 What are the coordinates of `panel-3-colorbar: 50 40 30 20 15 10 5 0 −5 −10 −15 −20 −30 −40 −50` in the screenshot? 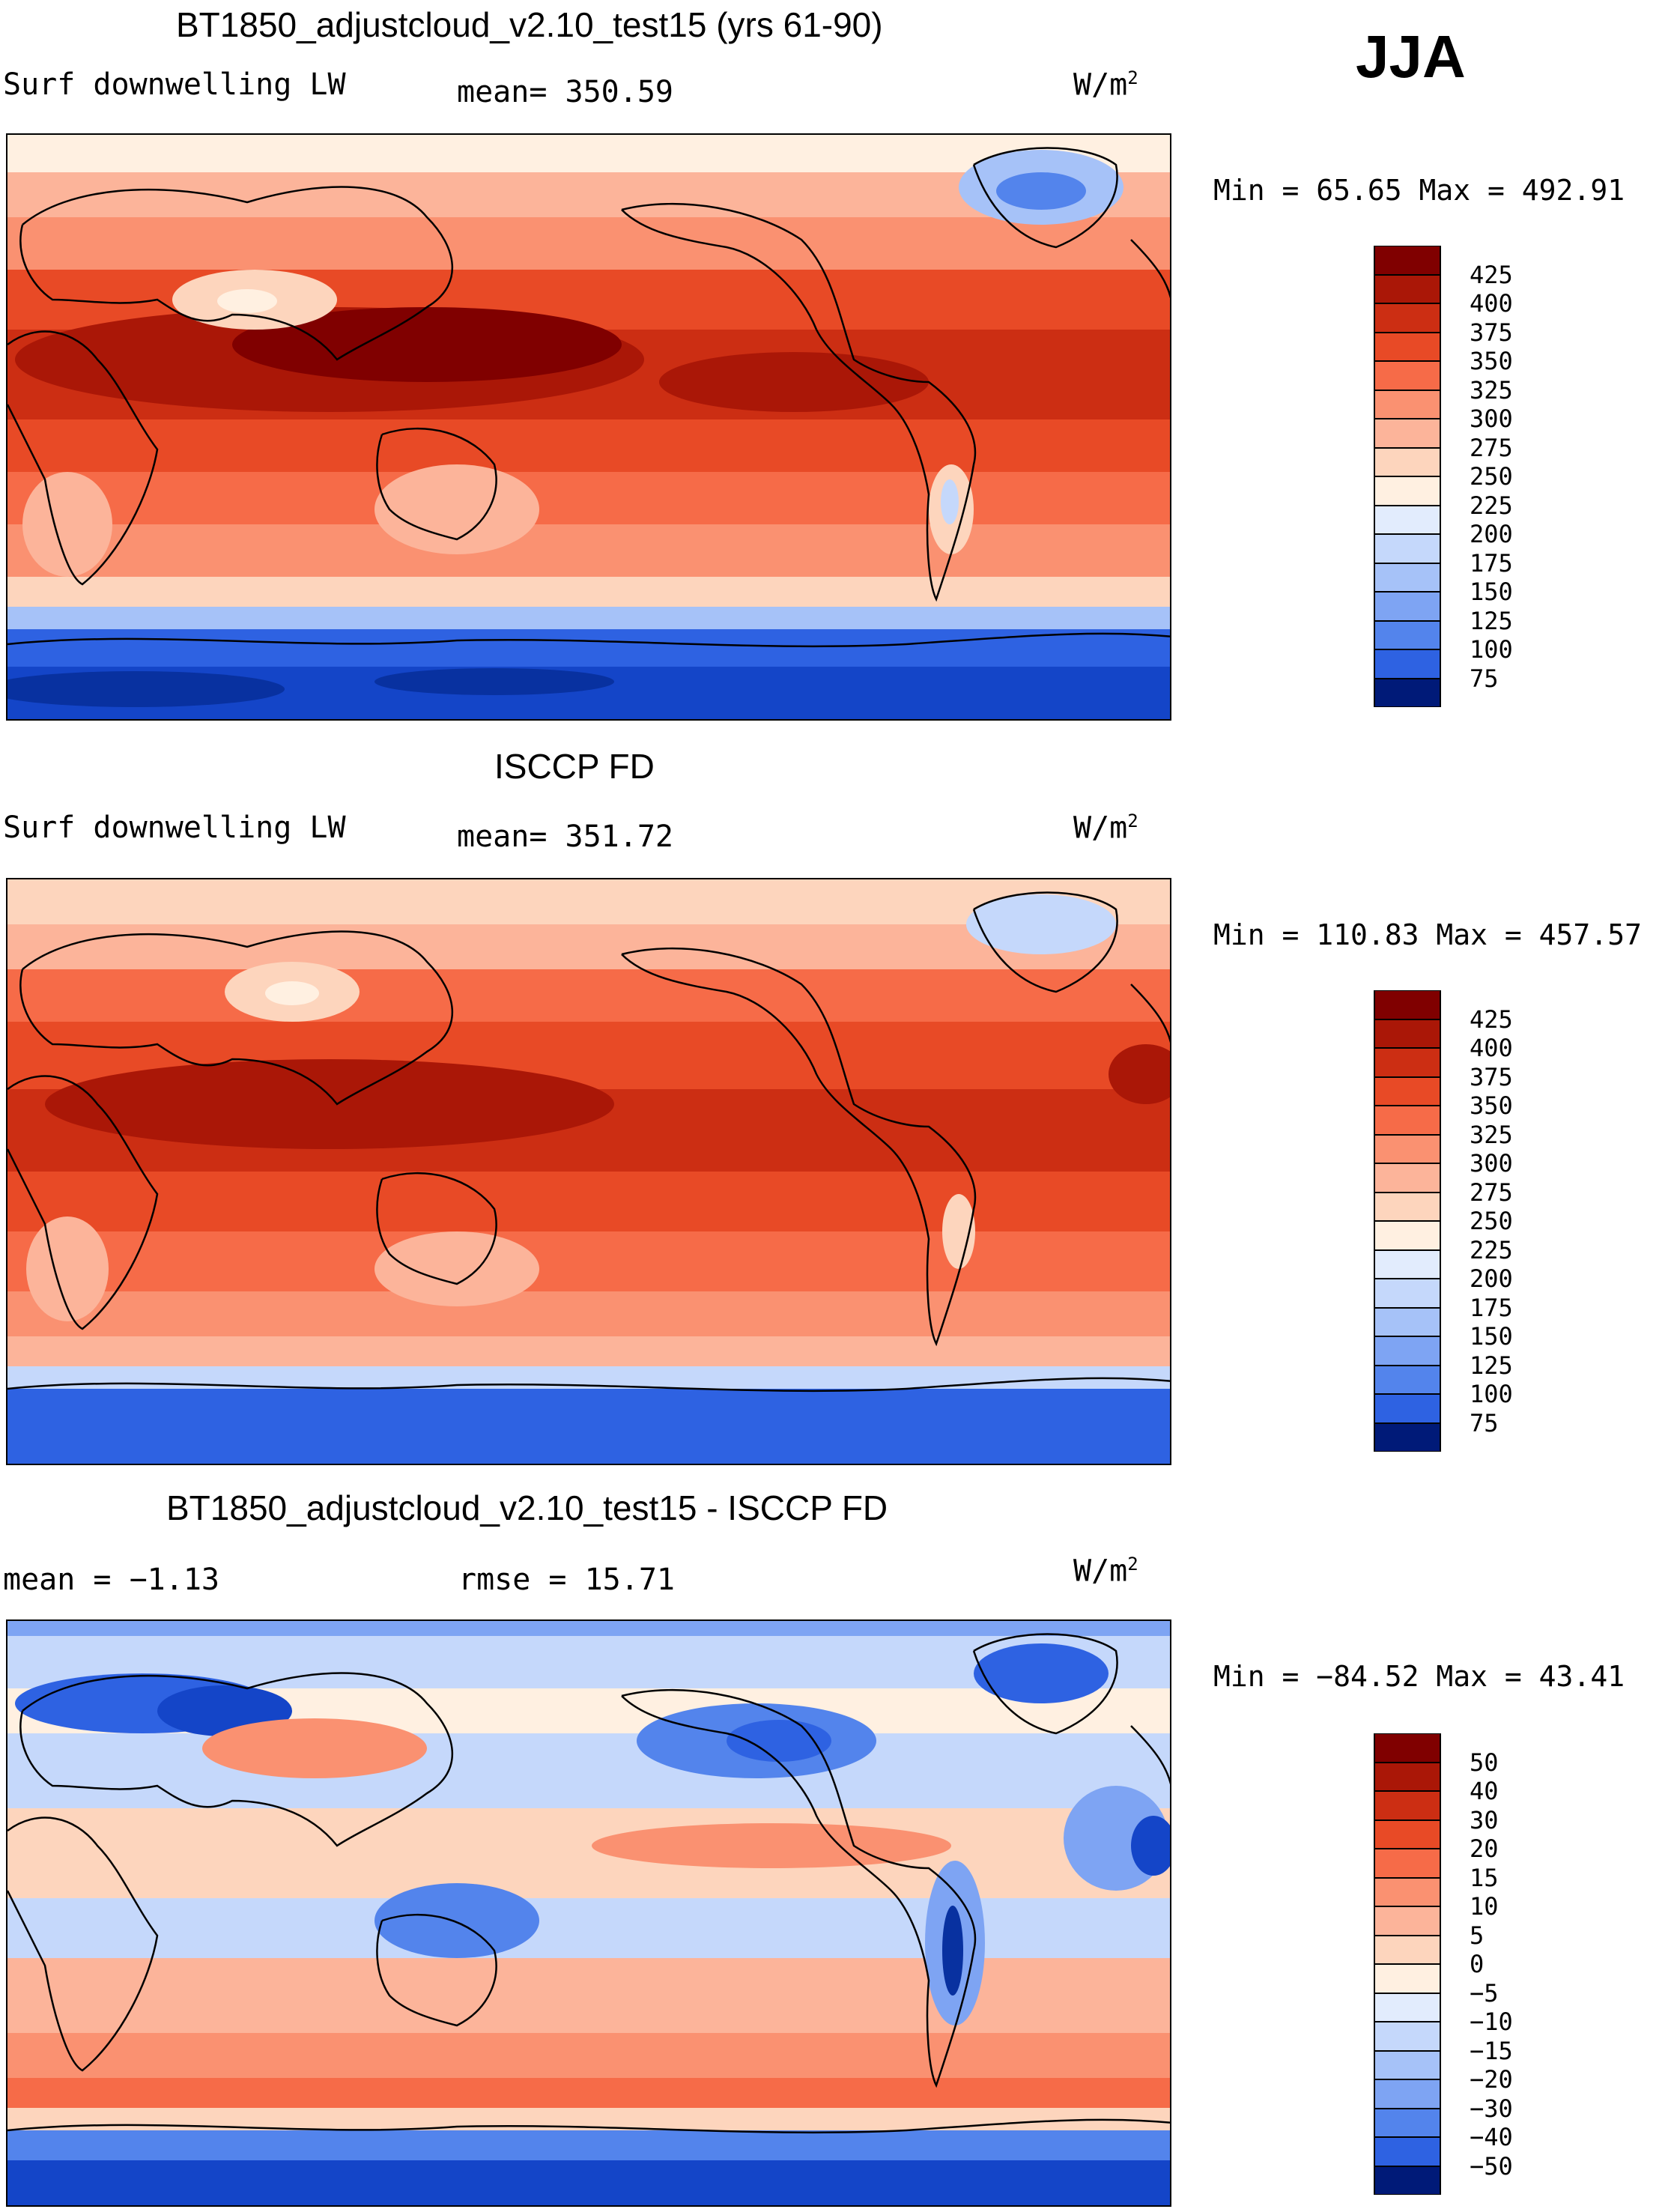 It's located at (1443, 1964).